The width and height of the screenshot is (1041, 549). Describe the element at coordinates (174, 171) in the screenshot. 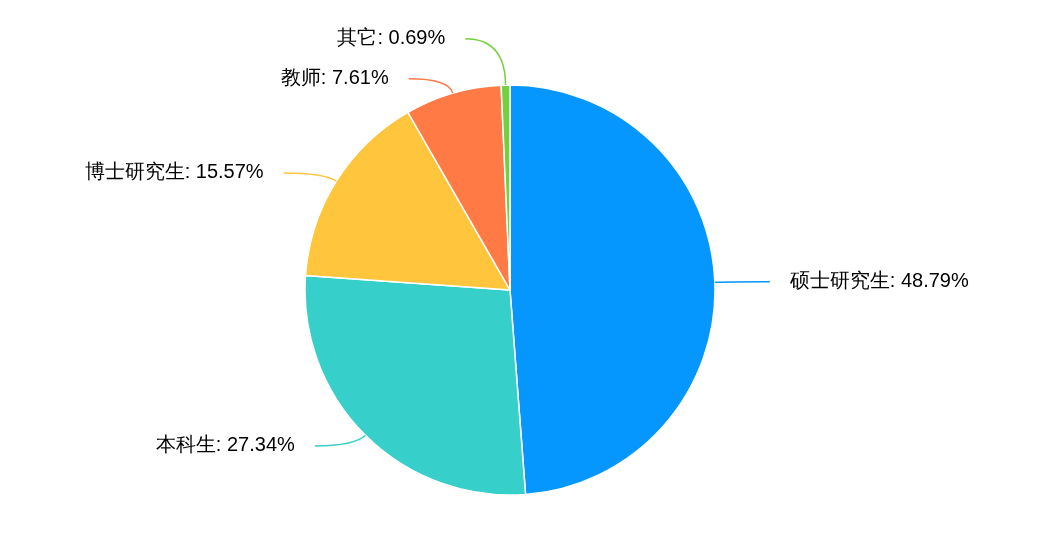

I see `slice-label: 博士研究生: 15.57%` at that location.